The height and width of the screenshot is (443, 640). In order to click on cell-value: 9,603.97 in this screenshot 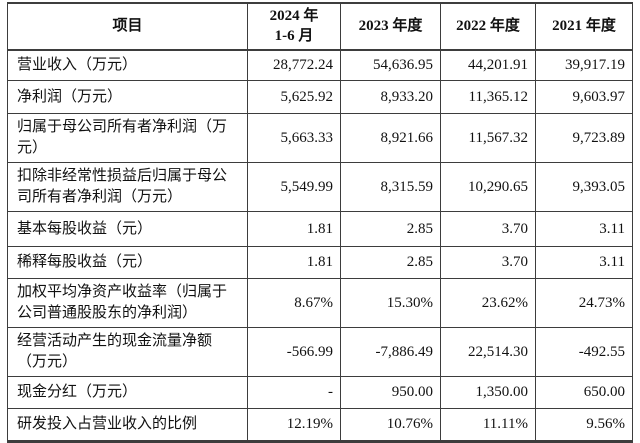, I will do `click(584, 97)`.